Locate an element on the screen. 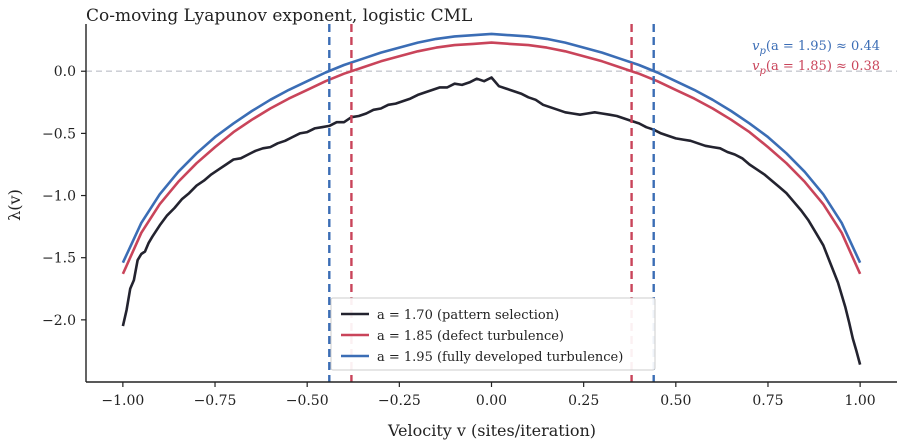  x-tick-label: −0.75 is located at coordinates (215, 401).